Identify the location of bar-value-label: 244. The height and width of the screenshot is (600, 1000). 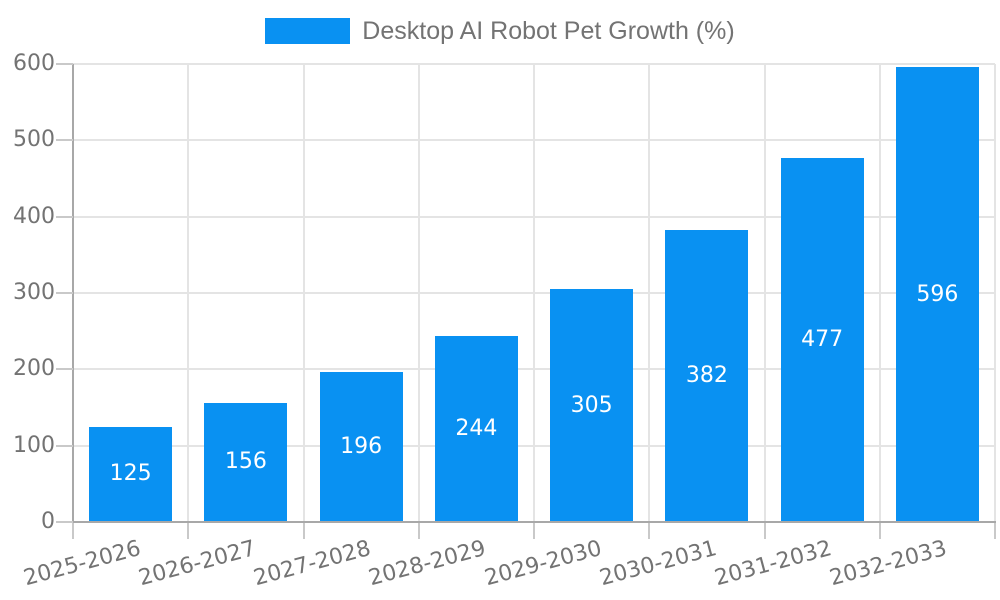
(476, 428).